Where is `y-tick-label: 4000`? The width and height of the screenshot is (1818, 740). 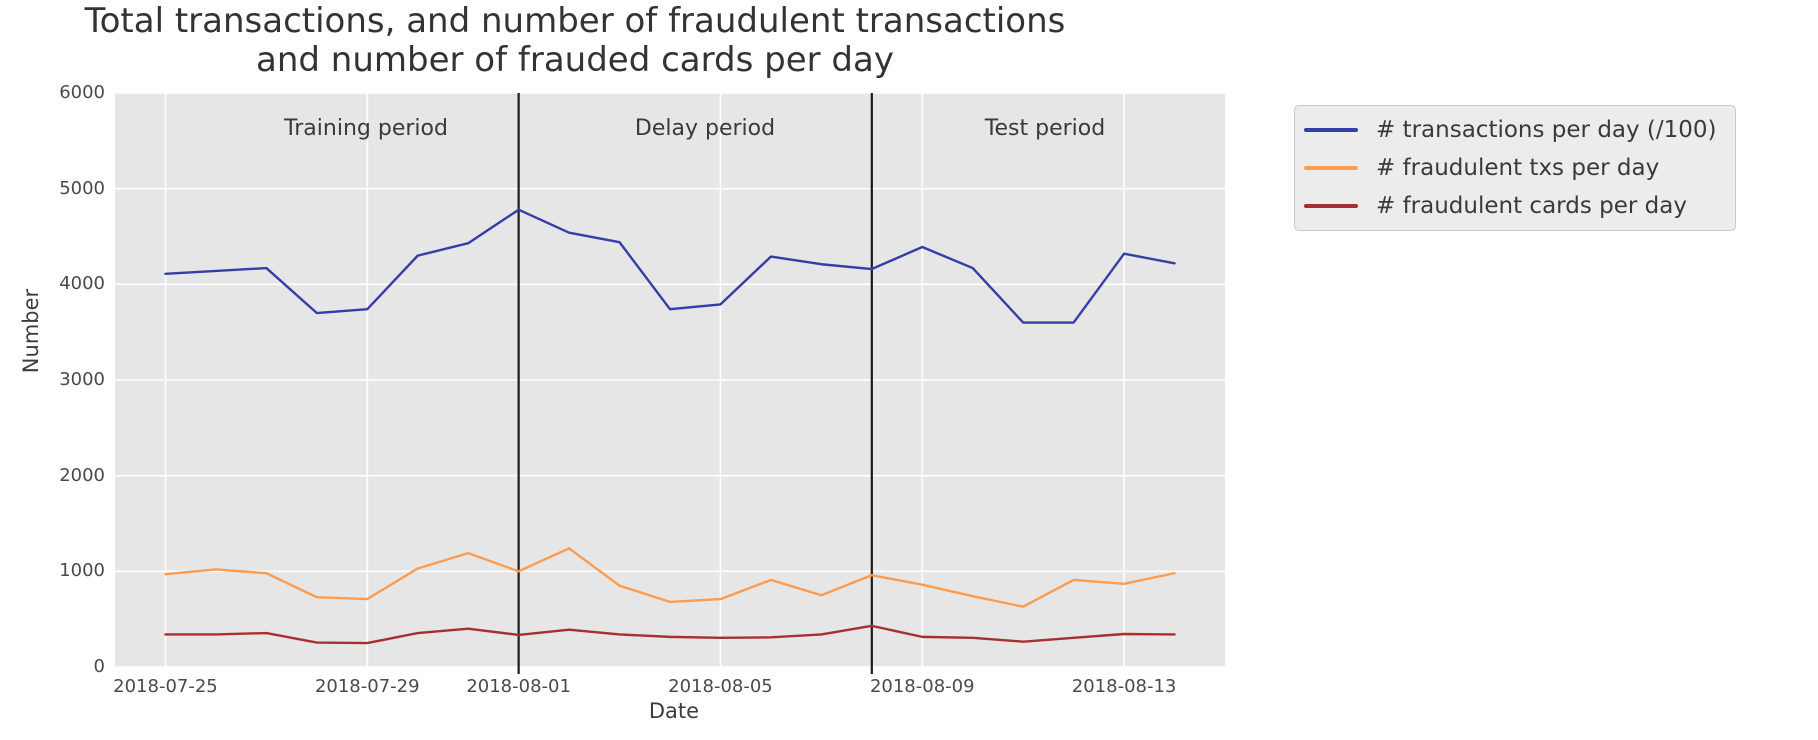
y-tick-label: 4000 is located at coordinates (82, 284).